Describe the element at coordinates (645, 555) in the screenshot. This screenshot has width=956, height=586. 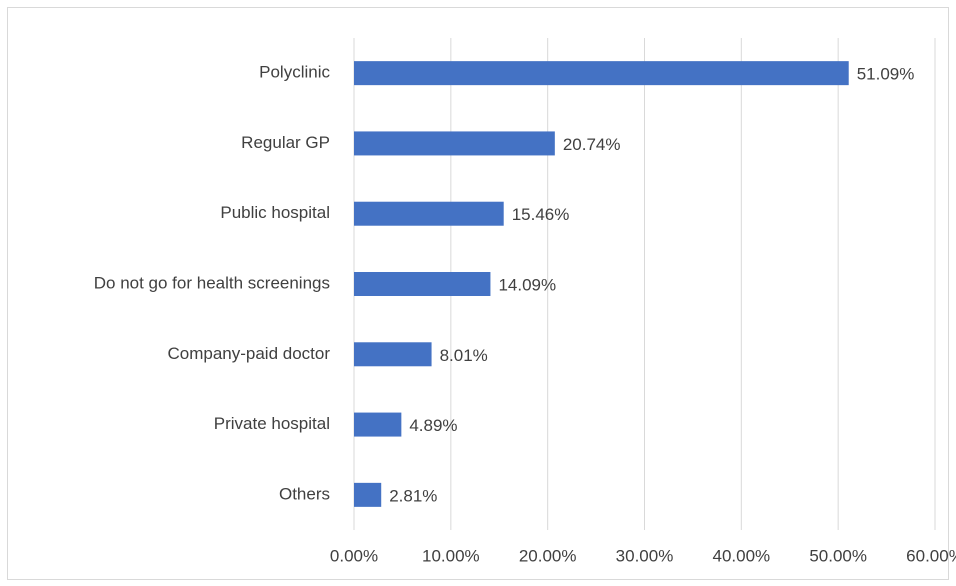
I see `x-tick-label: 30.00%` at that location.